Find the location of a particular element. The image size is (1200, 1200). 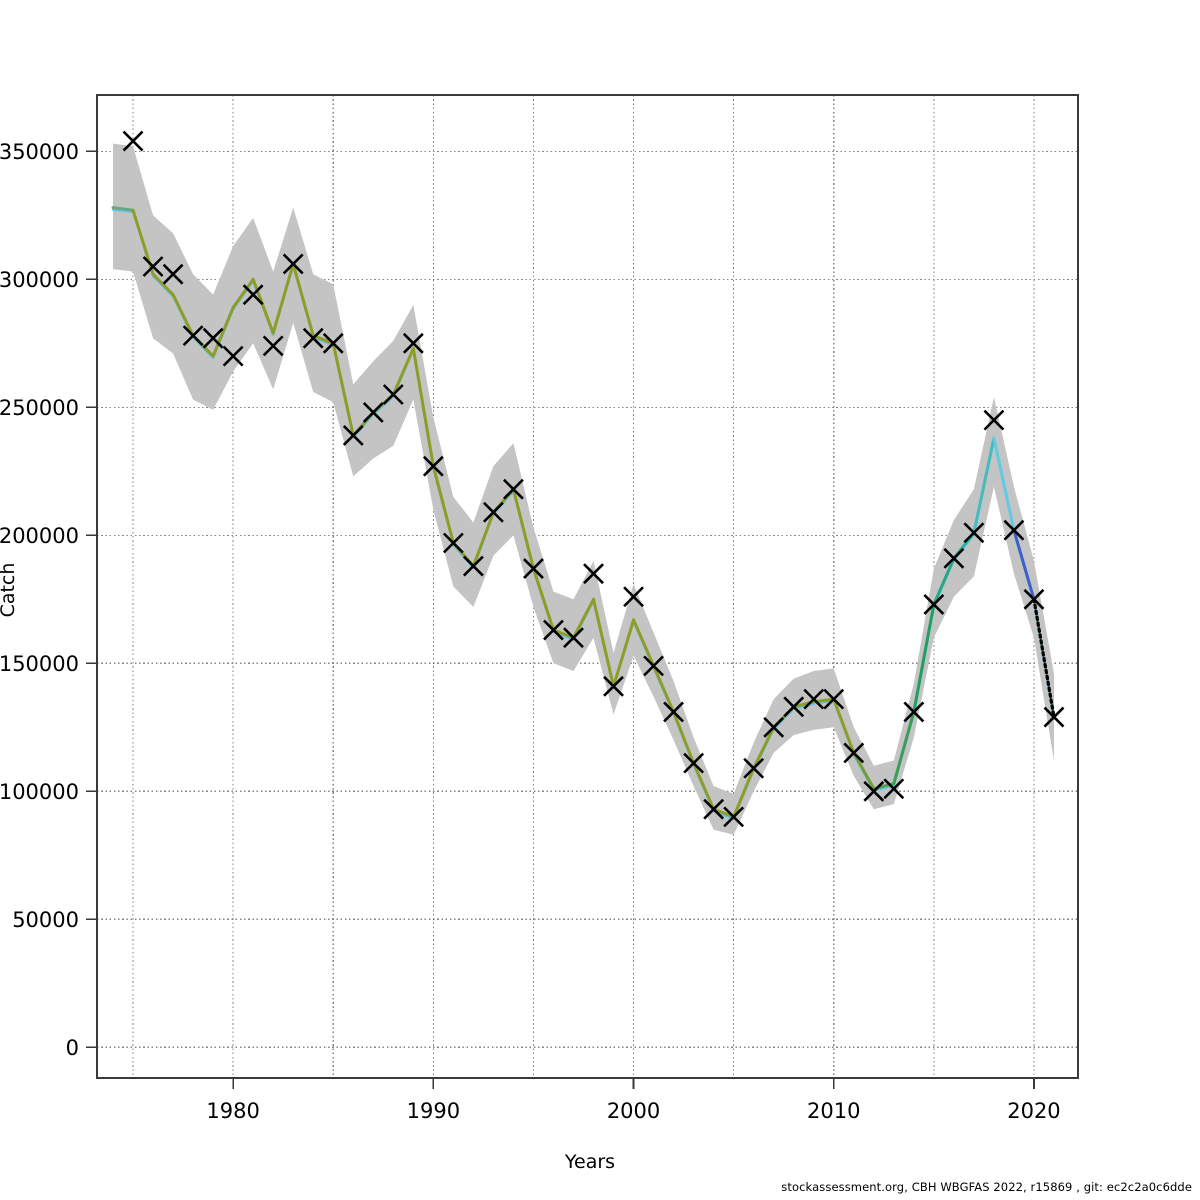

x-axis-title: Years is located at coordinates (589, 1162).